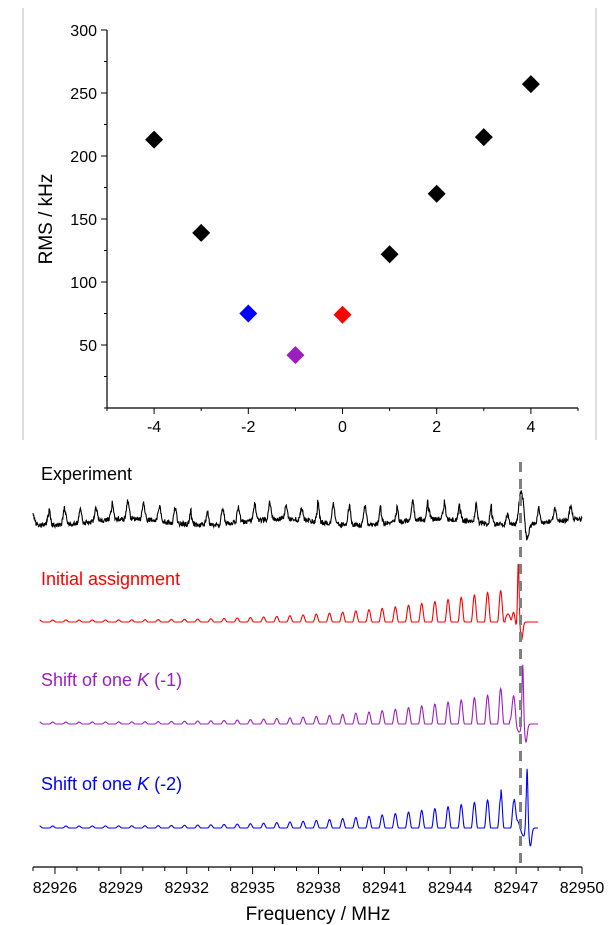 This screenshot has height=925, width=611. Describe the element at coordinates (89, 680) in the screenshot. I see `label-shift-minus1-prefix: Shift of one` at that location.